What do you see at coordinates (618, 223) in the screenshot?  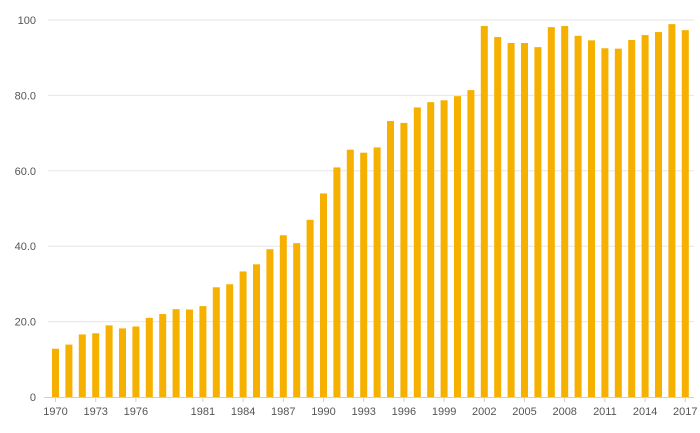 I see `bar: 2012: 92.4` at bounding box center [618, 223].